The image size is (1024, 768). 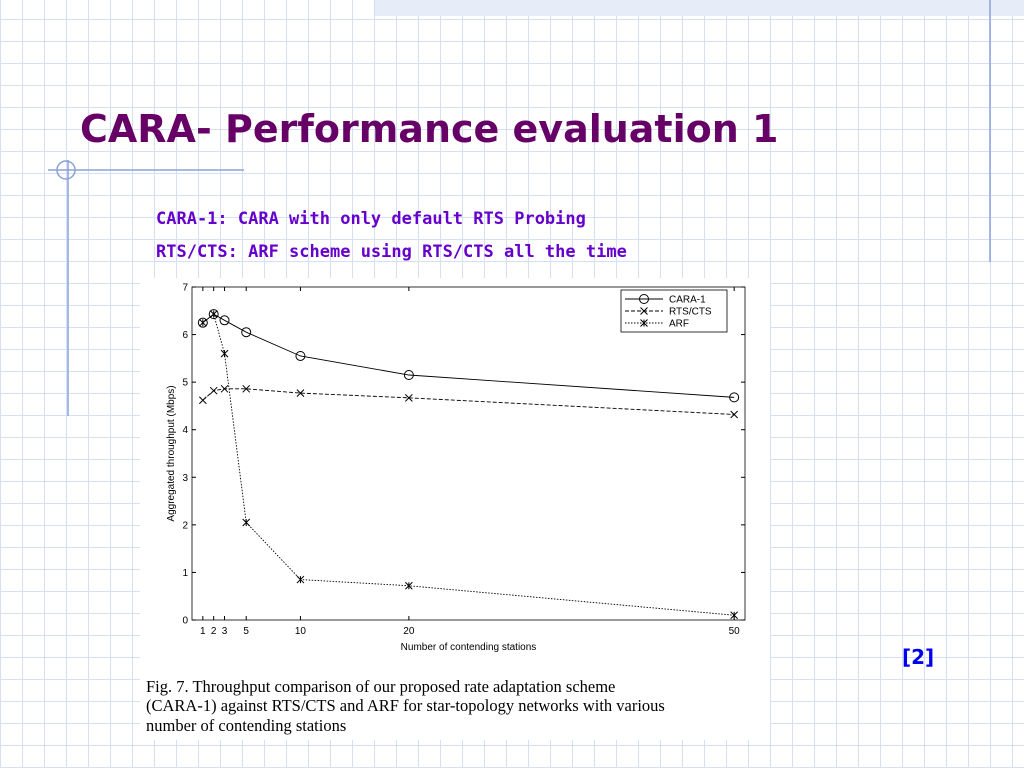 What do you see at coordinates (185, 383) in the screenshot?
I see `y-tick-label: 5` at bounding box center [185, 383].